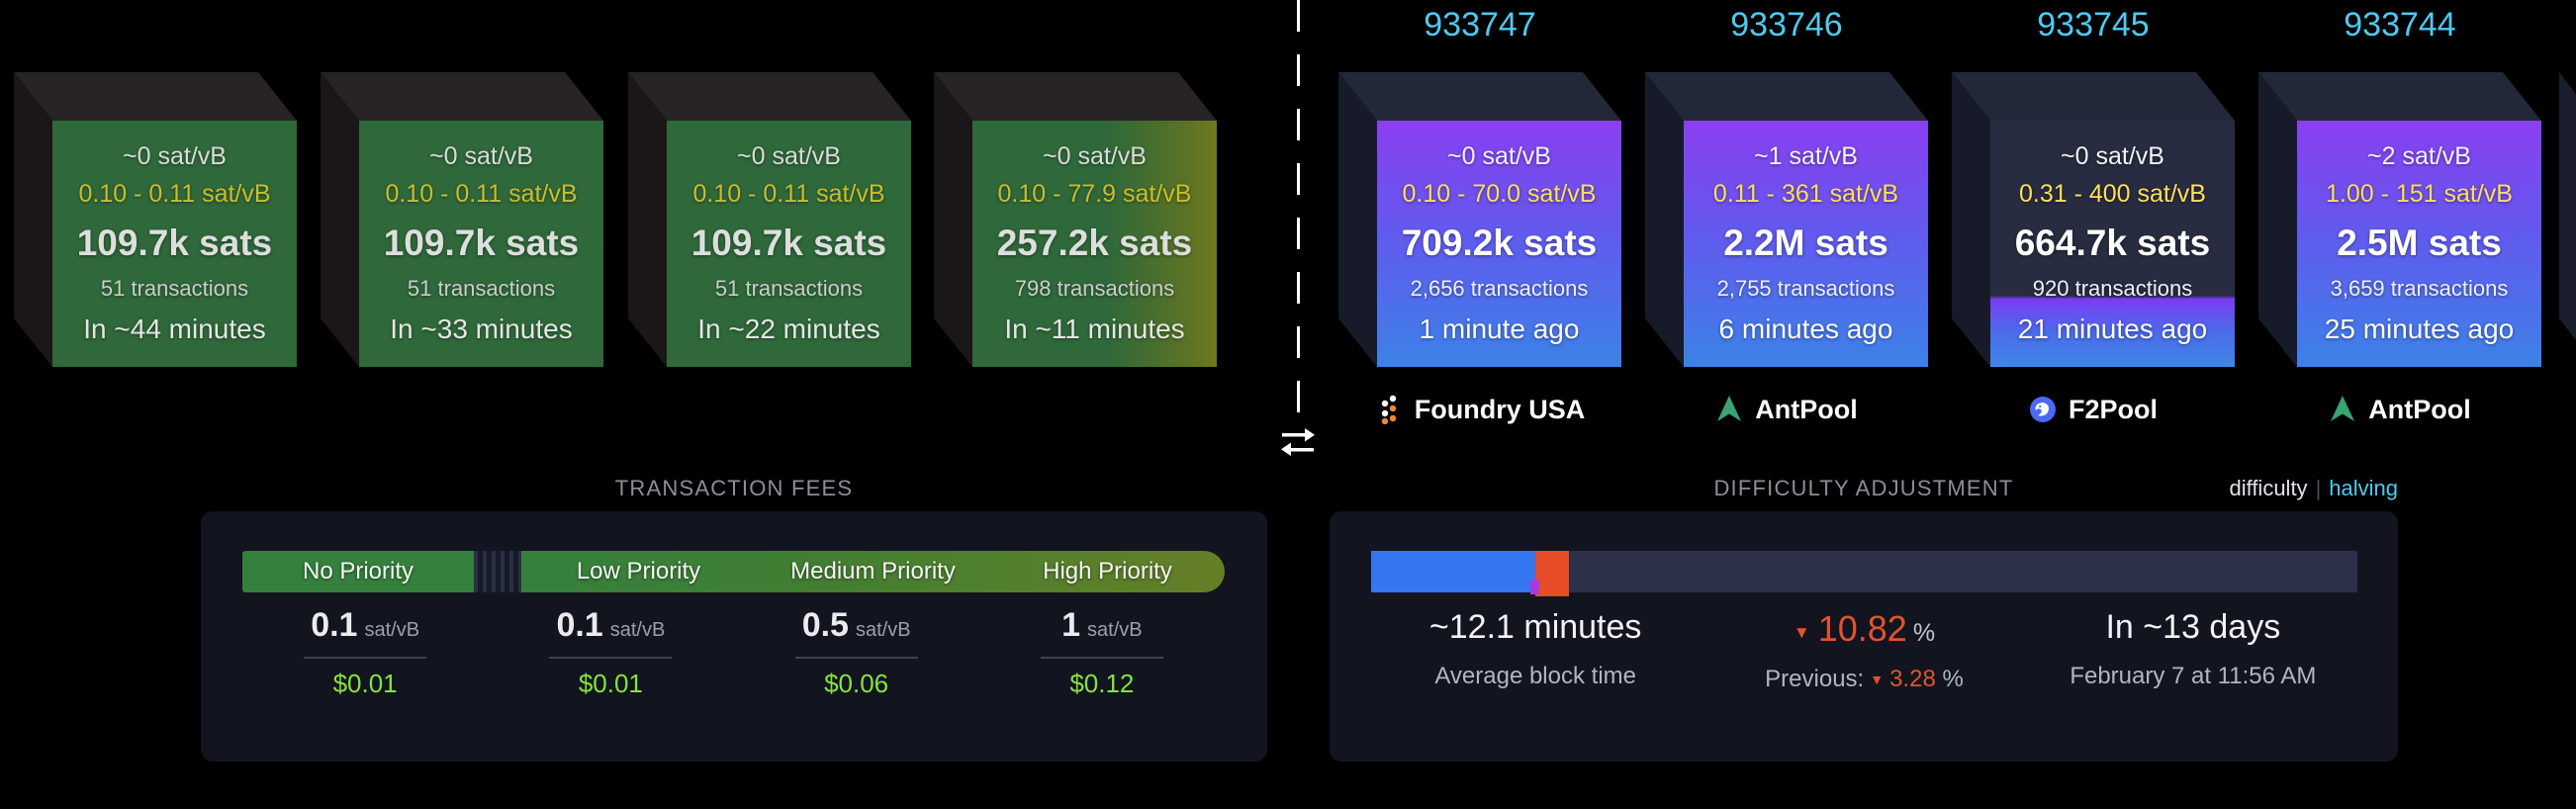  I want to click on priority-segment-low: Low Priority, so click(638, 571).